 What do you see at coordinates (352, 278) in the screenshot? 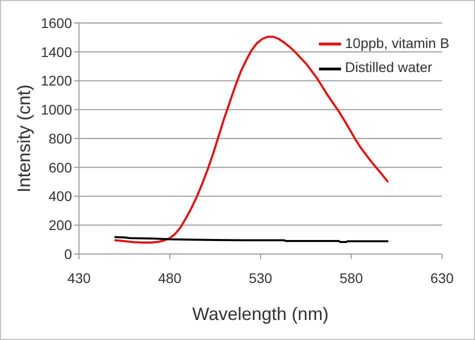
I see `x-tick-label: 580` at bounding box center [352, 278].